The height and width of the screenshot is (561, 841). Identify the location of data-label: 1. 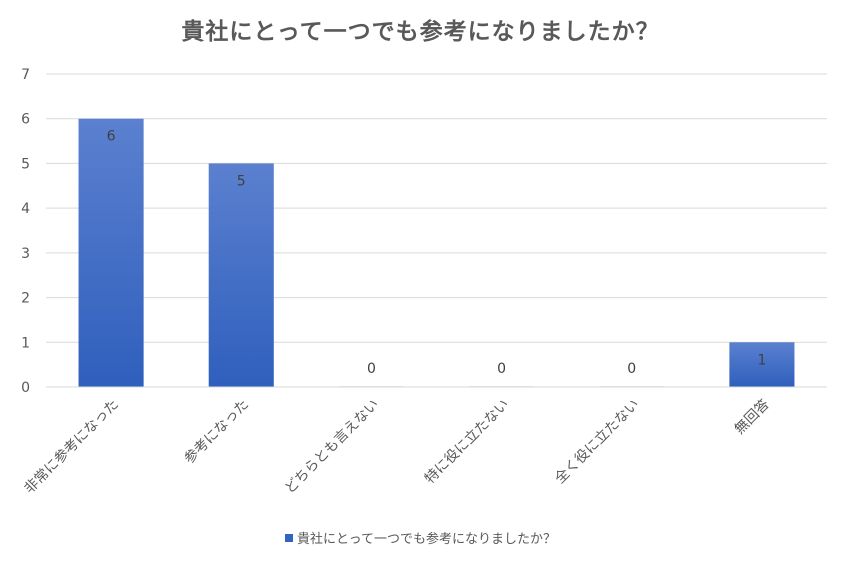
(761, 360).